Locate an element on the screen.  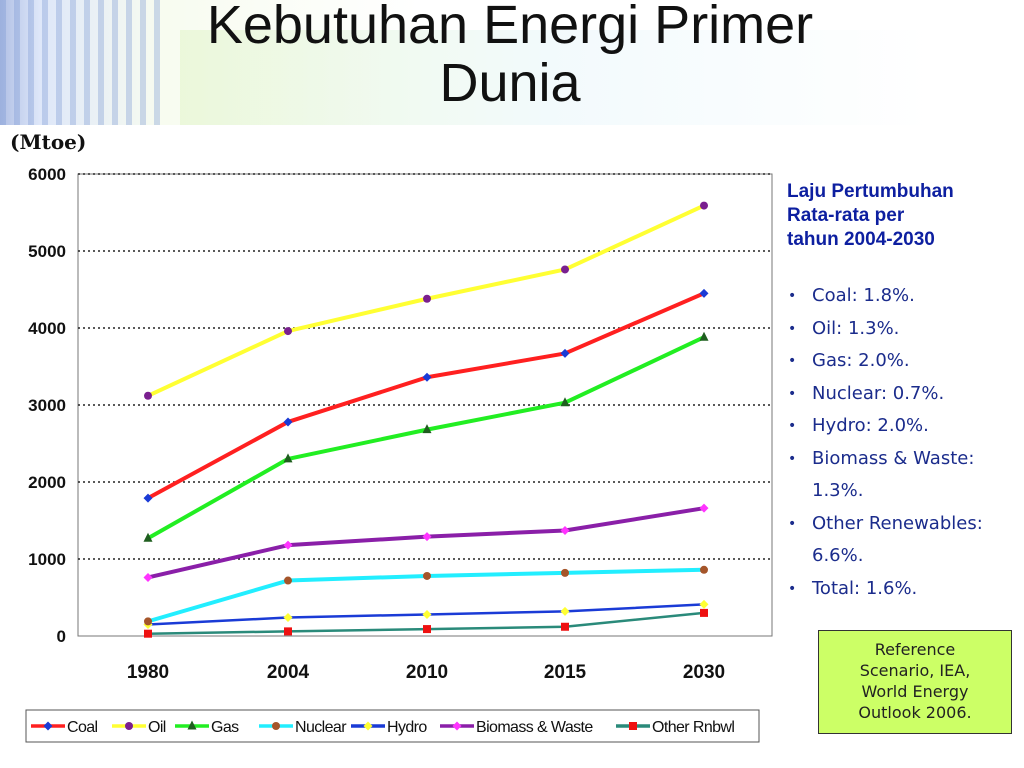
y-tick-label: 3000 is located at coordinates (47, 405).